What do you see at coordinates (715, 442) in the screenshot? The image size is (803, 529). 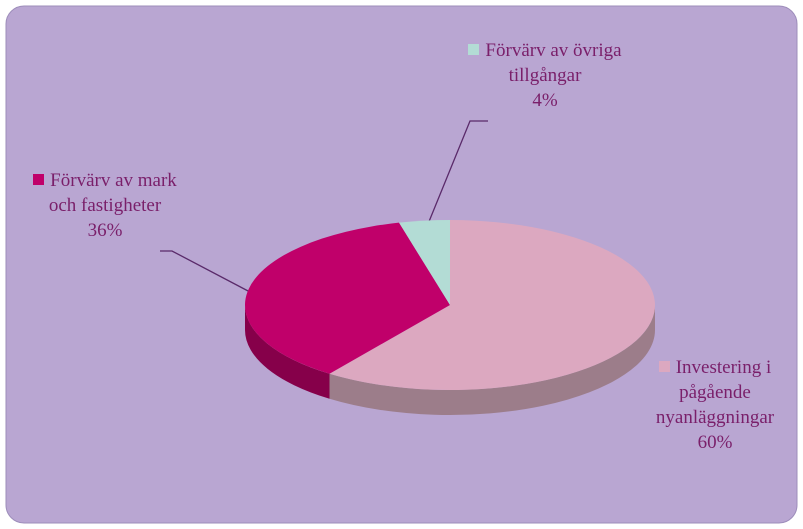 I see `value-label: 60%` at bounding box center [715, 442].